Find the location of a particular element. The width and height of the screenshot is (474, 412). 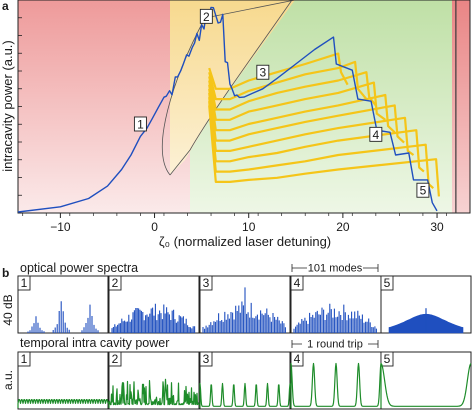

panel-b-letter: b is located at coordinates (5, 273).